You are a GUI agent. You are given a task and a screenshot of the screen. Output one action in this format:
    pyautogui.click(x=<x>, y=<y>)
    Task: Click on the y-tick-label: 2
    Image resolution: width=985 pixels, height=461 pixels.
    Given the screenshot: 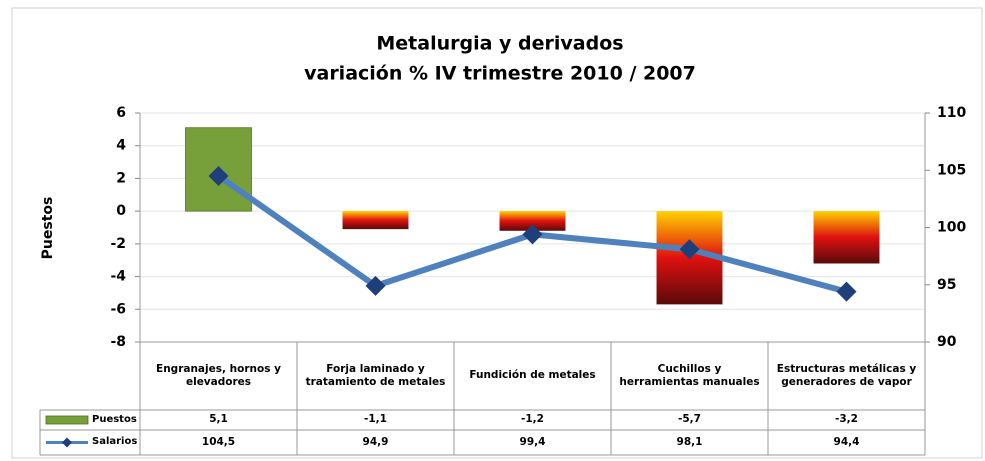 What is the action you would take?
    pyautogui.click(x=121, y=178)
    